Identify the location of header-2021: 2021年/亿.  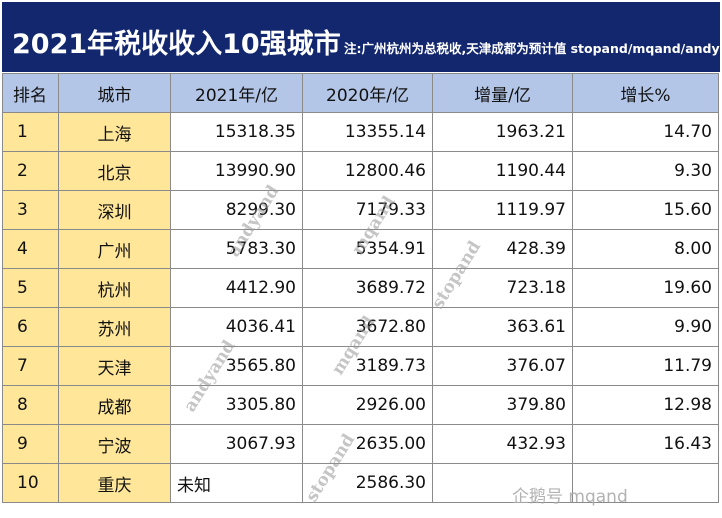
(236, 93).